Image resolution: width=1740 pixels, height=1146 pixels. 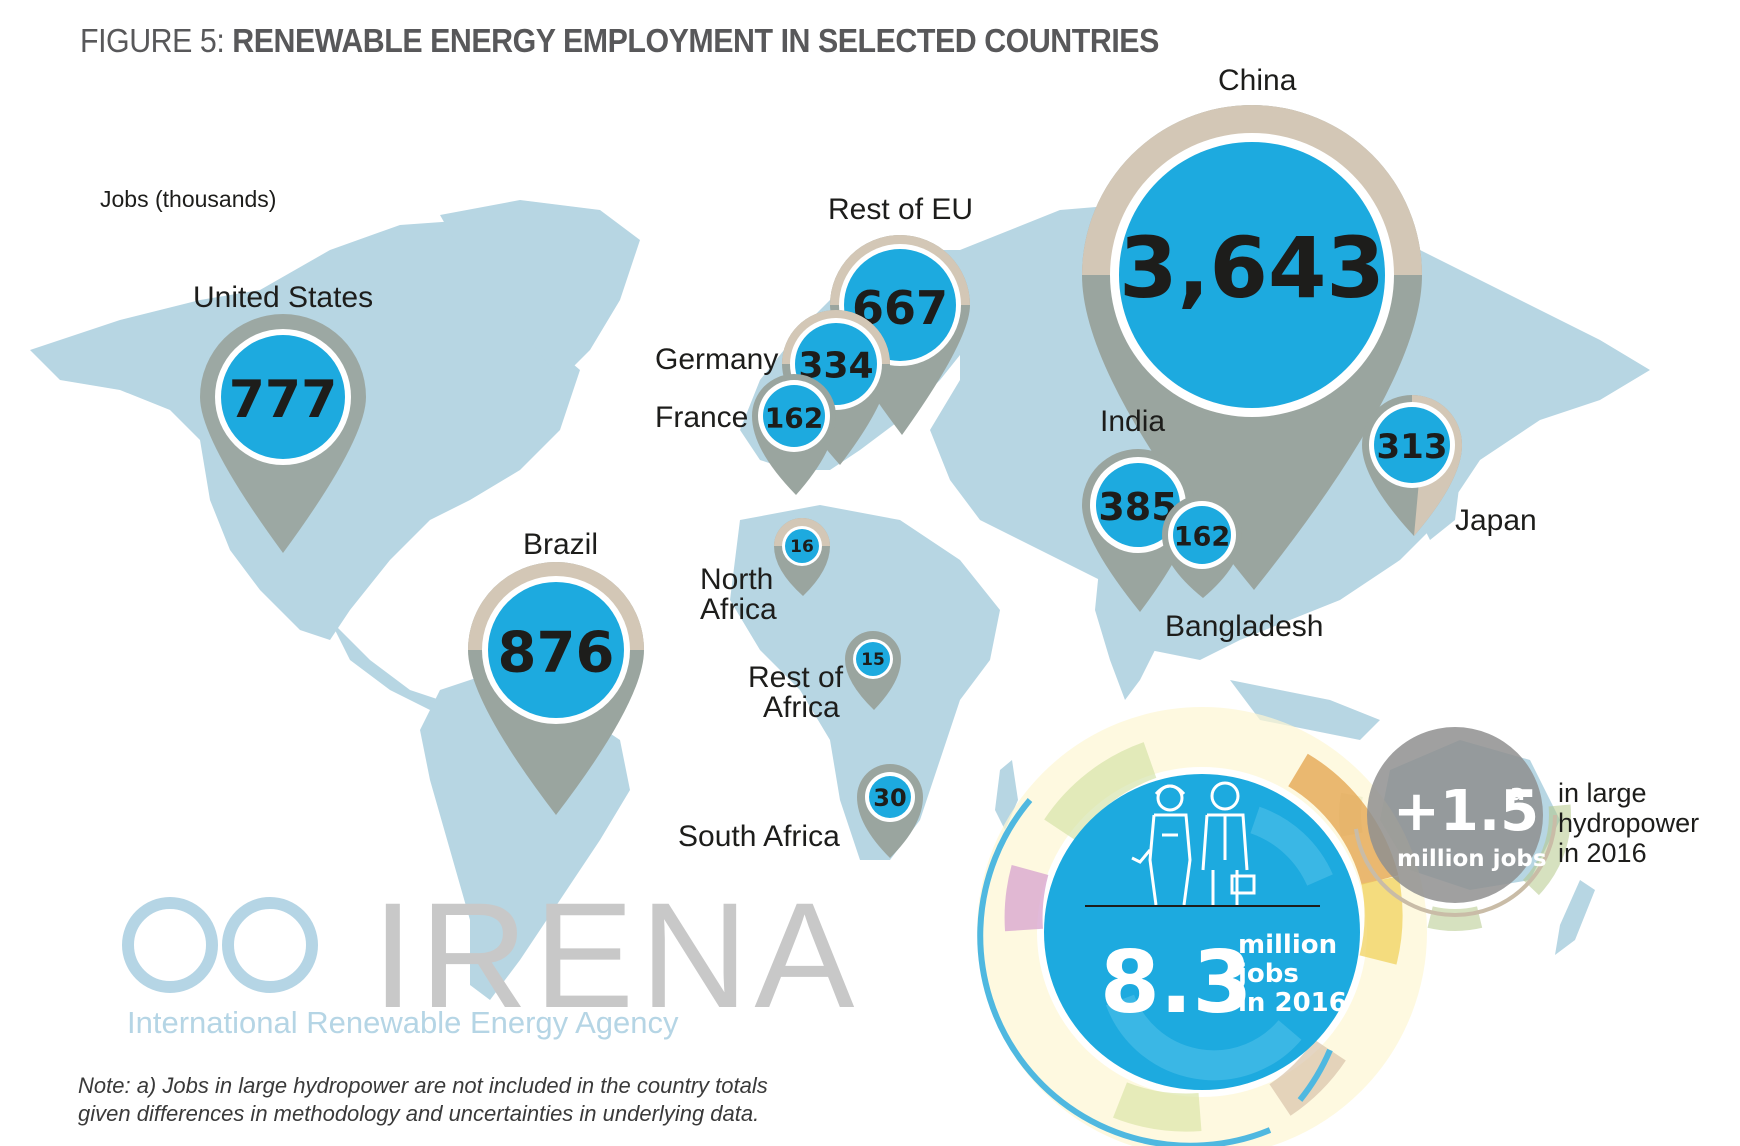 I want to click on pin-france: 162, so click(x=794, y=434).